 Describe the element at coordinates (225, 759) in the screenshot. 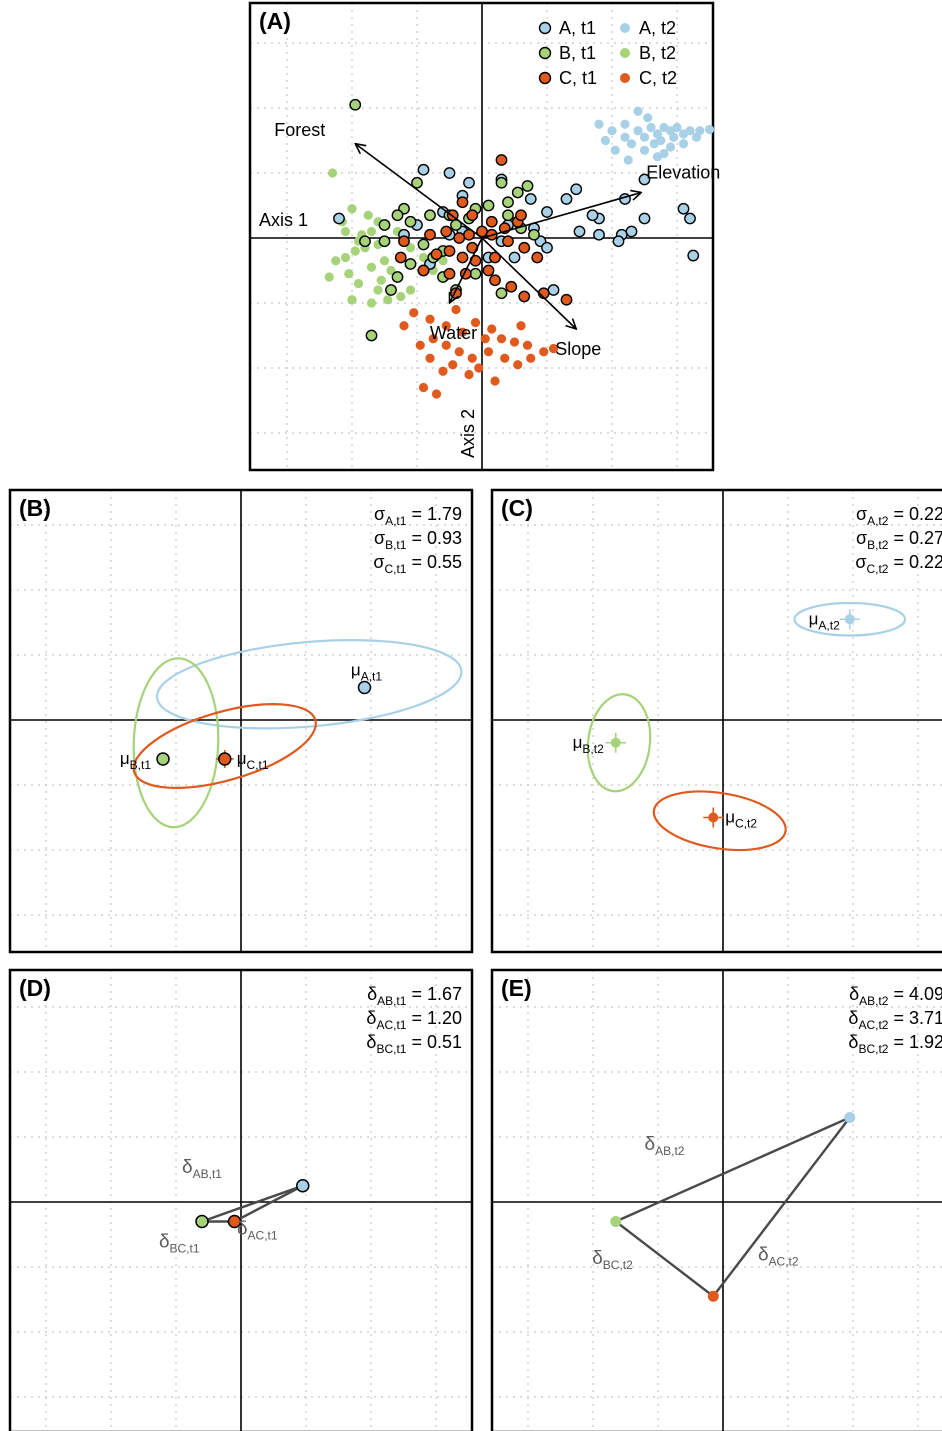

I see `mean-point-c` at that location.